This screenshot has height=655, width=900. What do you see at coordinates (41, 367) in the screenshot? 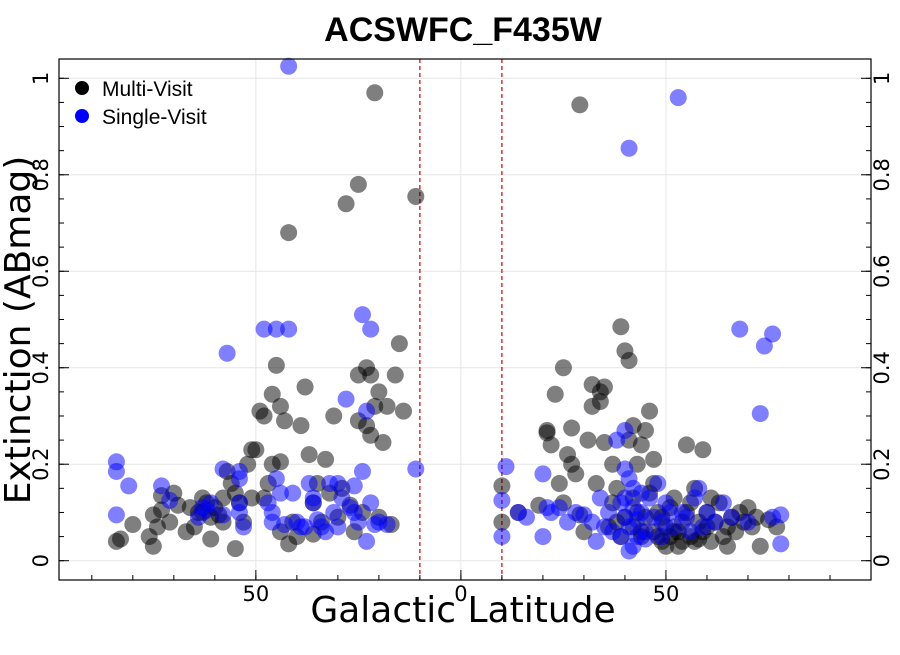
I see `y-tick-label-left: 0.4` at bounding box center [41, 367].